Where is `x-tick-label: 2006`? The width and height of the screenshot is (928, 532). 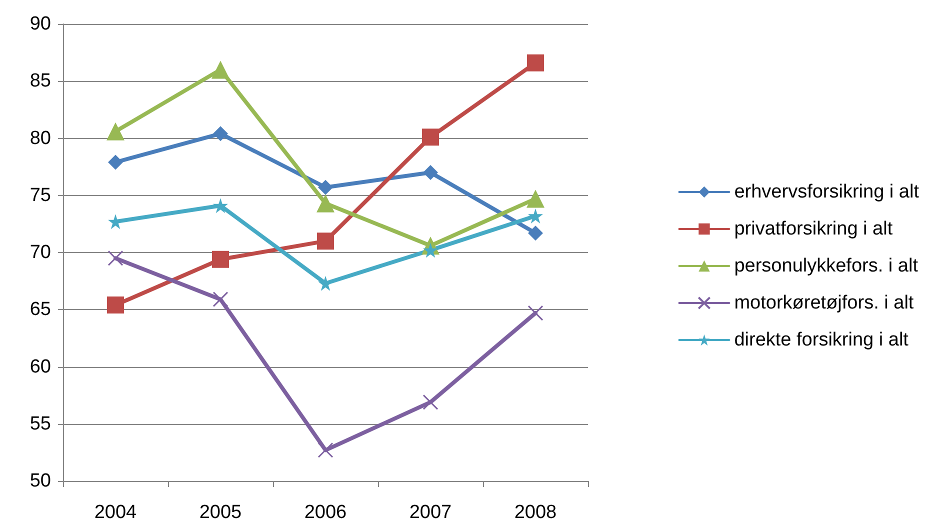 x-tick-label: 2006 is located at coordinates (325, 512).